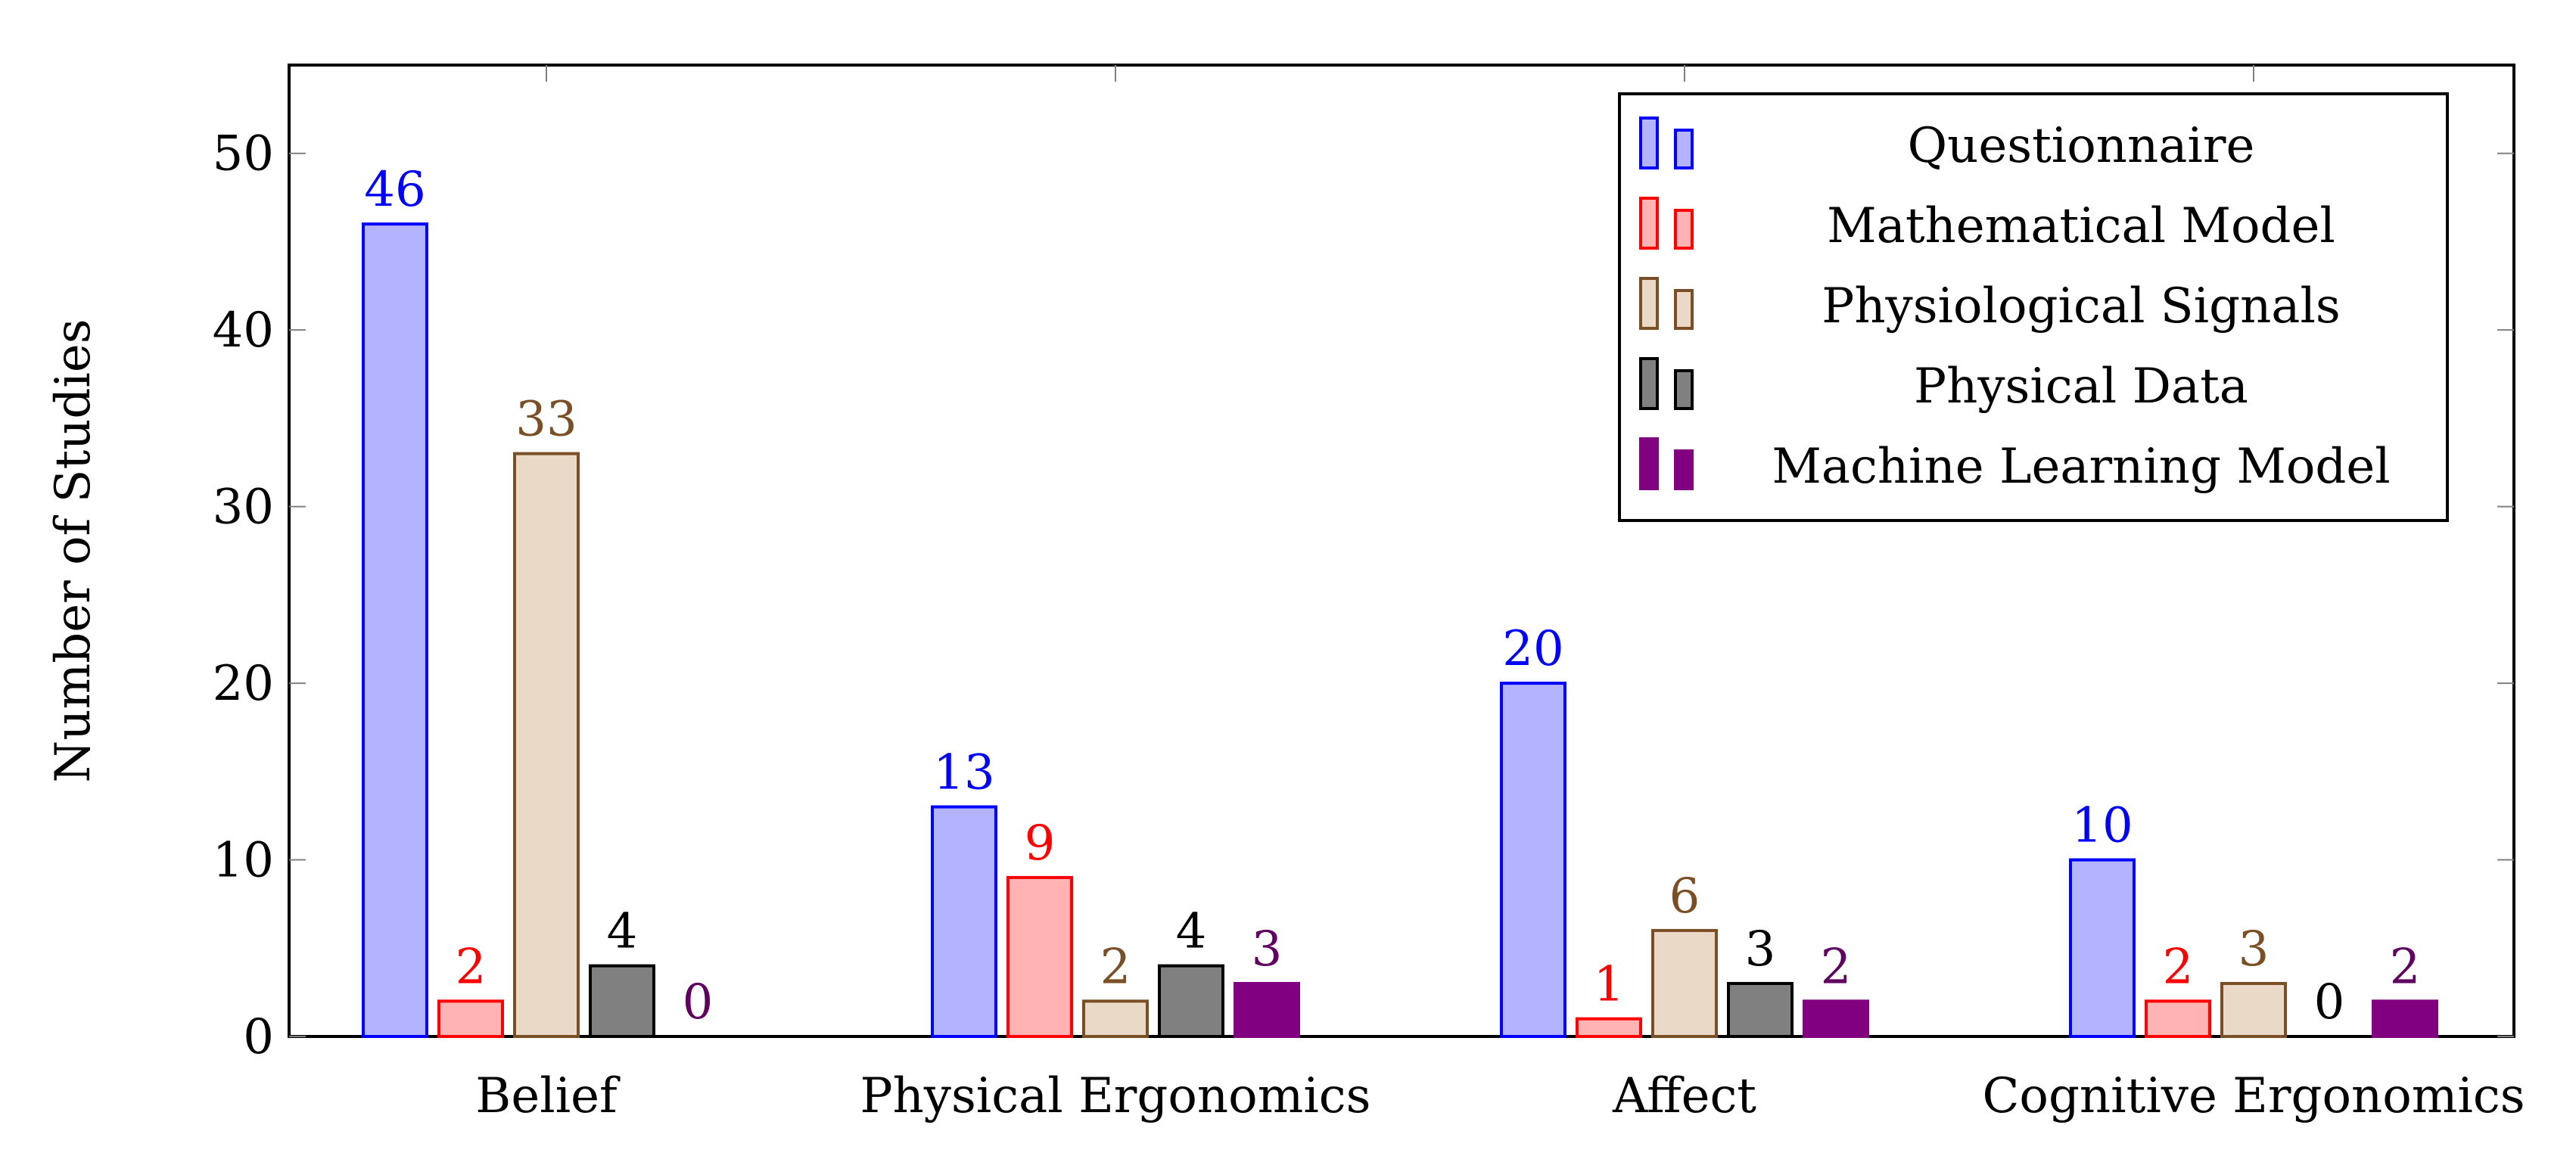 Image resolution: width=2576 pixels, height=1156 pixels. What do you see at coordinates (2081, 387) in the screenshot?
I see `legend-entry-label: Physical Data` at bounding box center [2081, 387].